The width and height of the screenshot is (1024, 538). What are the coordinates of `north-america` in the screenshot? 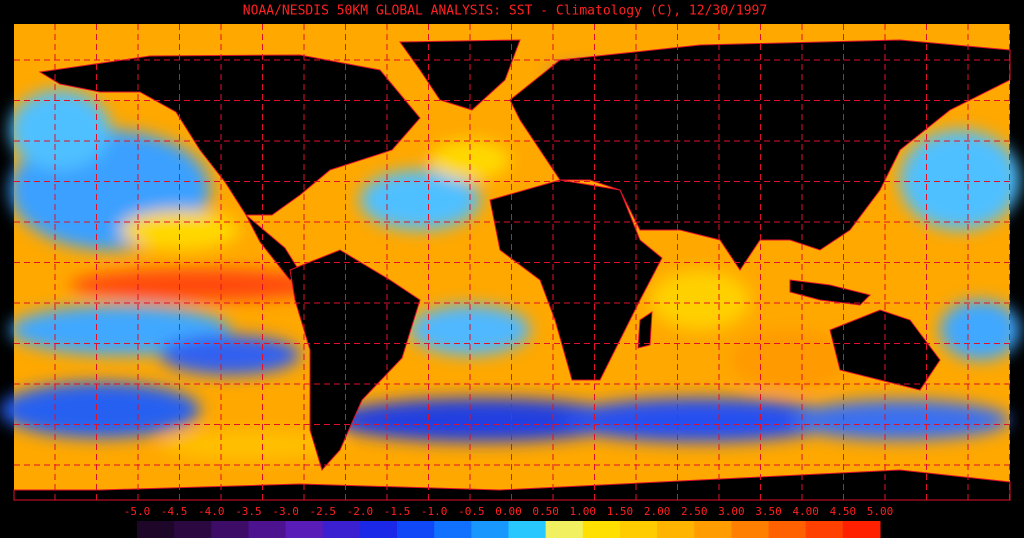 It's located at (229, 135).